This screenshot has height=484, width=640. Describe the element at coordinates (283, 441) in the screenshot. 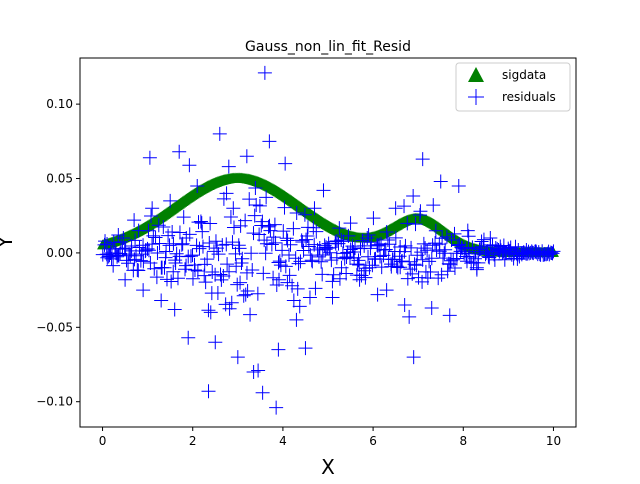

I see `x-tick-label: 4` at that location.